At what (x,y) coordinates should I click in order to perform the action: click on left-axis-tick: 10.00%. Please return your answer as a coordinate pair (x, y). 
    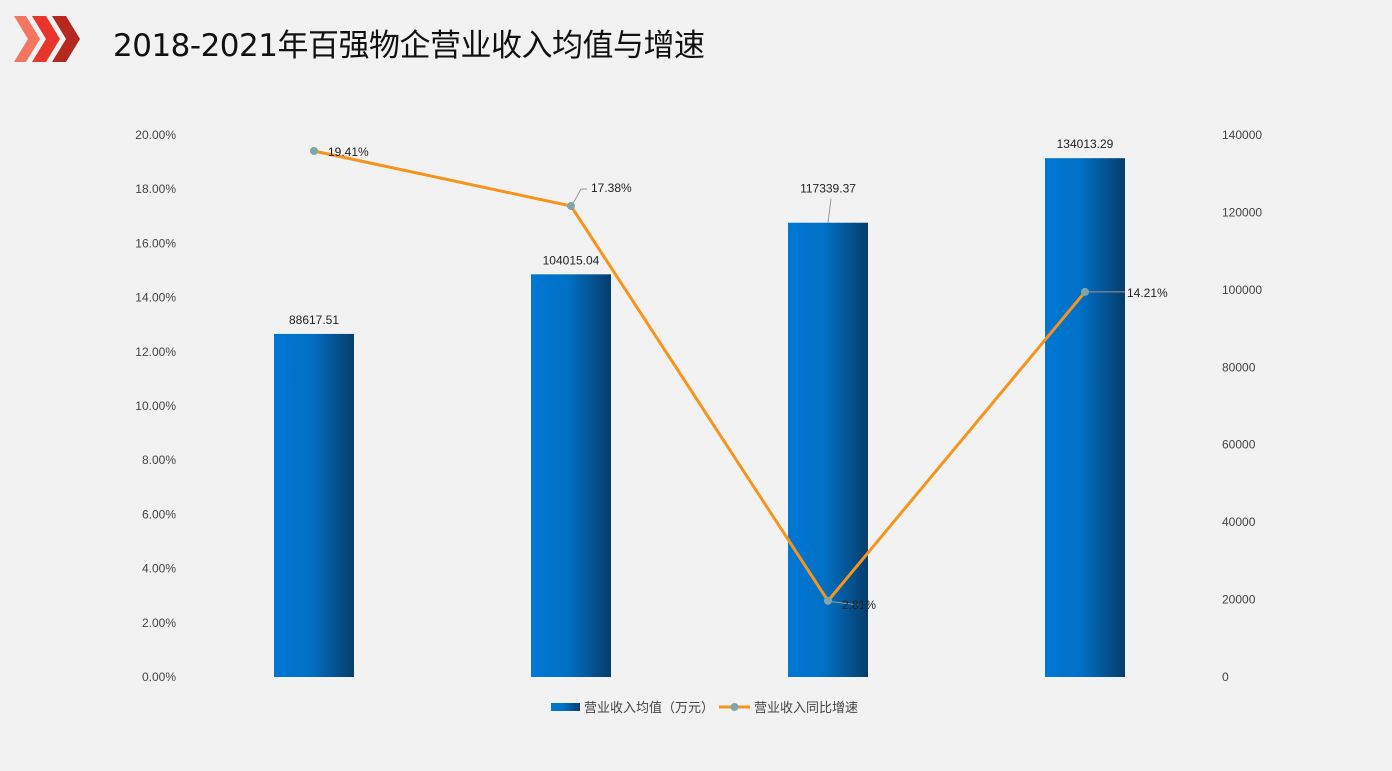
    Looking at the image, I should click on (155, 406).